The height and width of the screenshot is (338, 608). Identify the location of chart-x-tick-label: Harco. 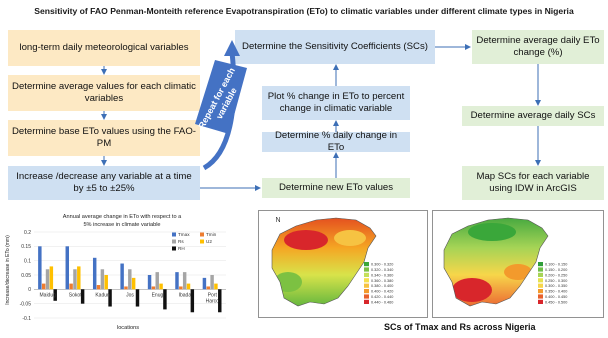
(213, 301).